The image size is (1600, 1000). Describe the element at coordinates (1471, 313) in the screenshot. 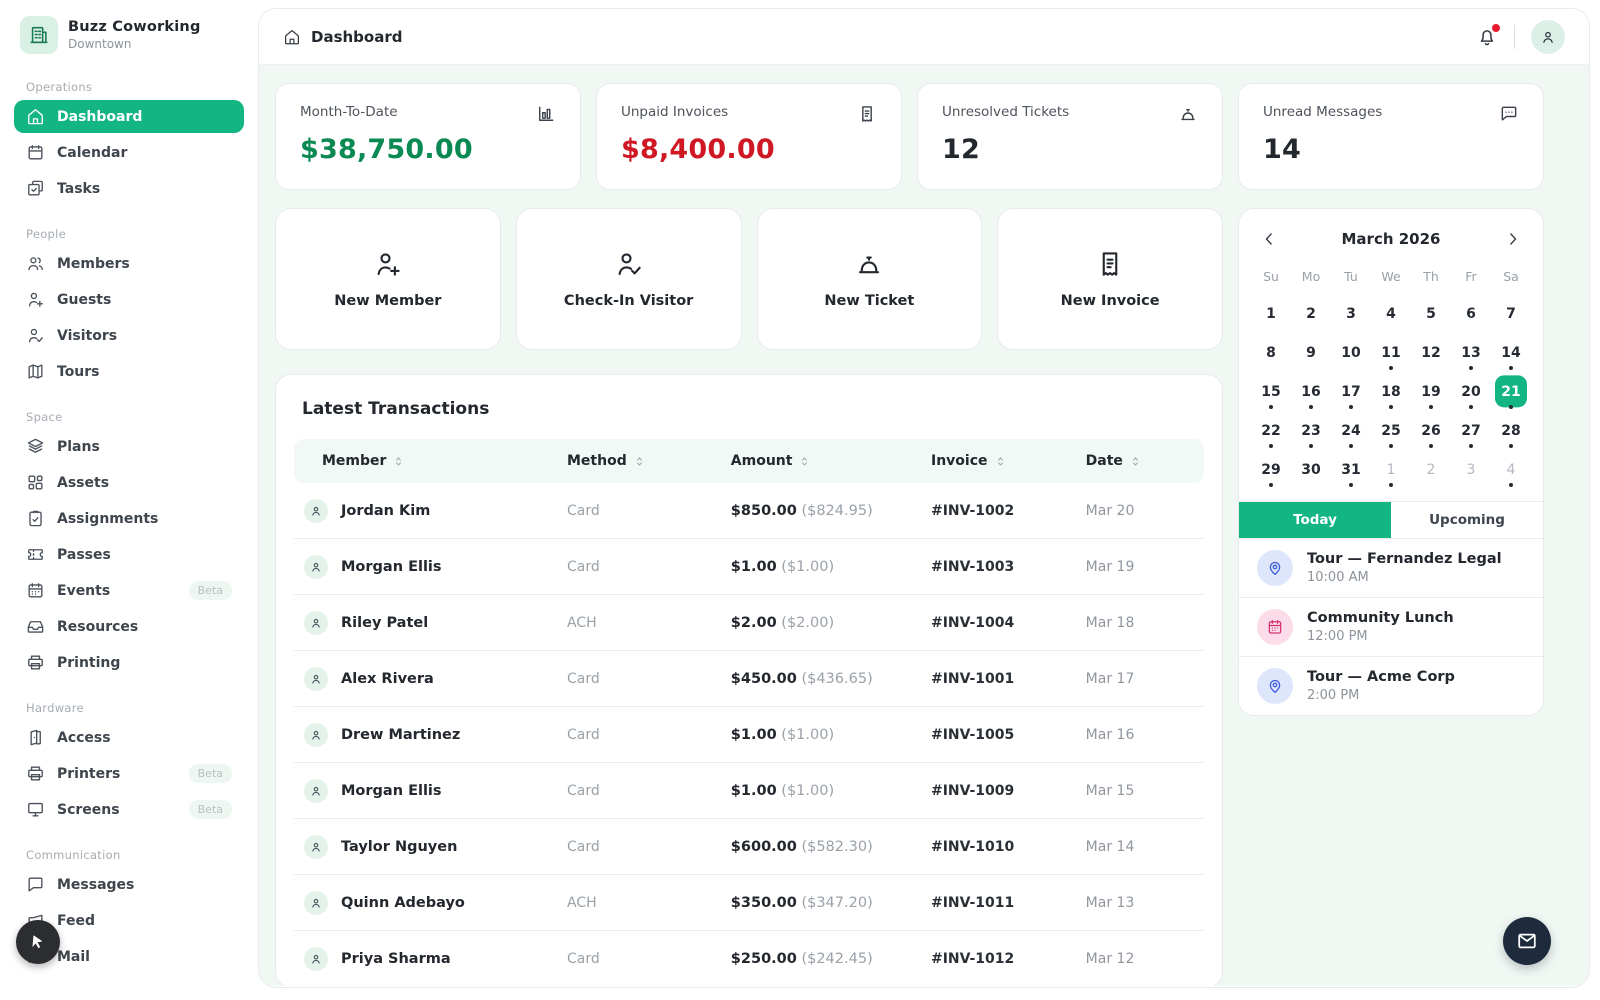

I see `calendar-day-6: 6` at that location.